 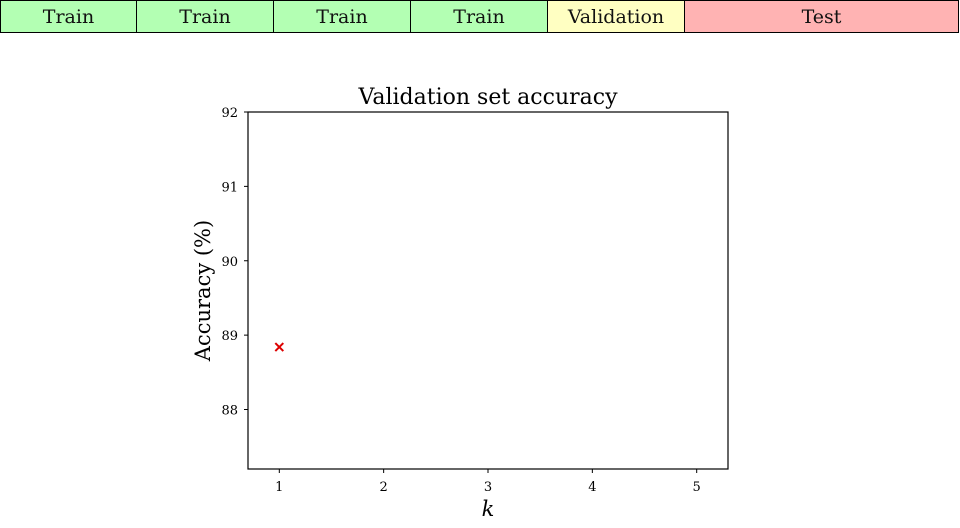 I want to click on data-split-bar: Train Train Train Train Validation Test, so click(x=480, y=16).